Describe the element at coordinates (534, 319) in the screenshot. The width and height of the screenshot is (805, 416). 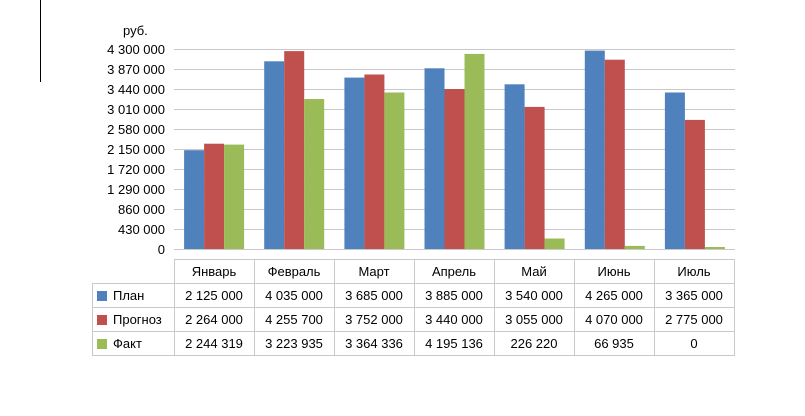
I see `value-cell: 3 055 000` at that location.